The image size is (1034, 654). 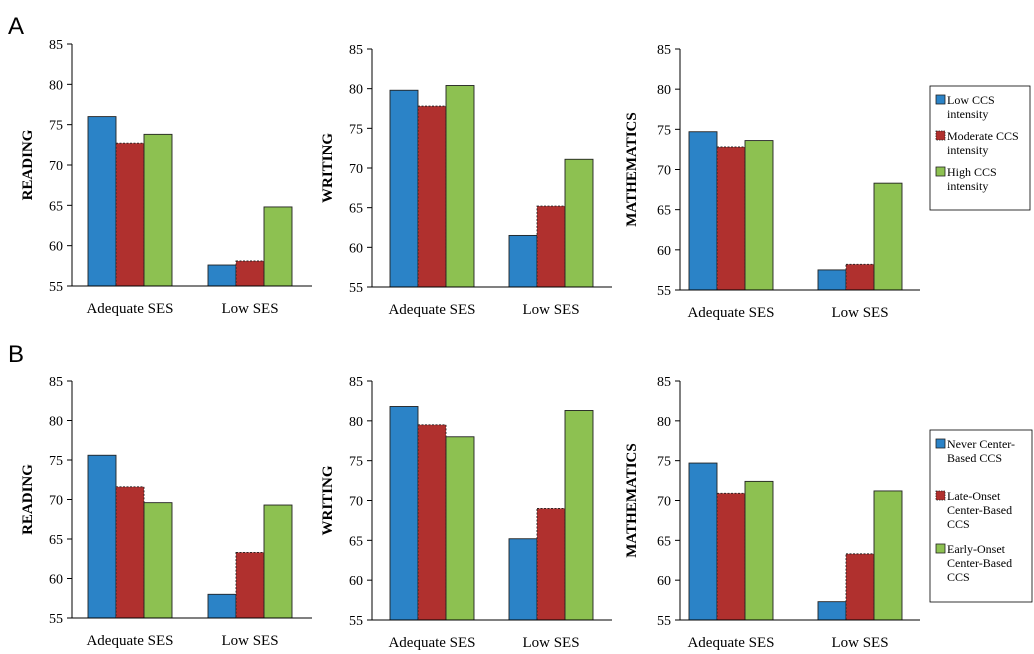 I want to click on legend-label: Early-Onset Center-Based CCS, so click(x=979, y=563).